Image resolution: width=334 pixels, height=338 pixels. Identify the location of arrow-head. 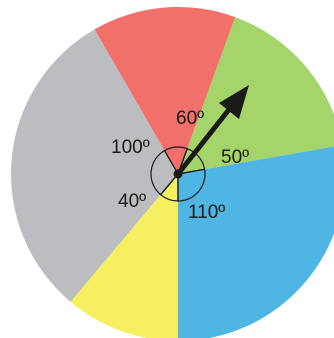
(234, 102).